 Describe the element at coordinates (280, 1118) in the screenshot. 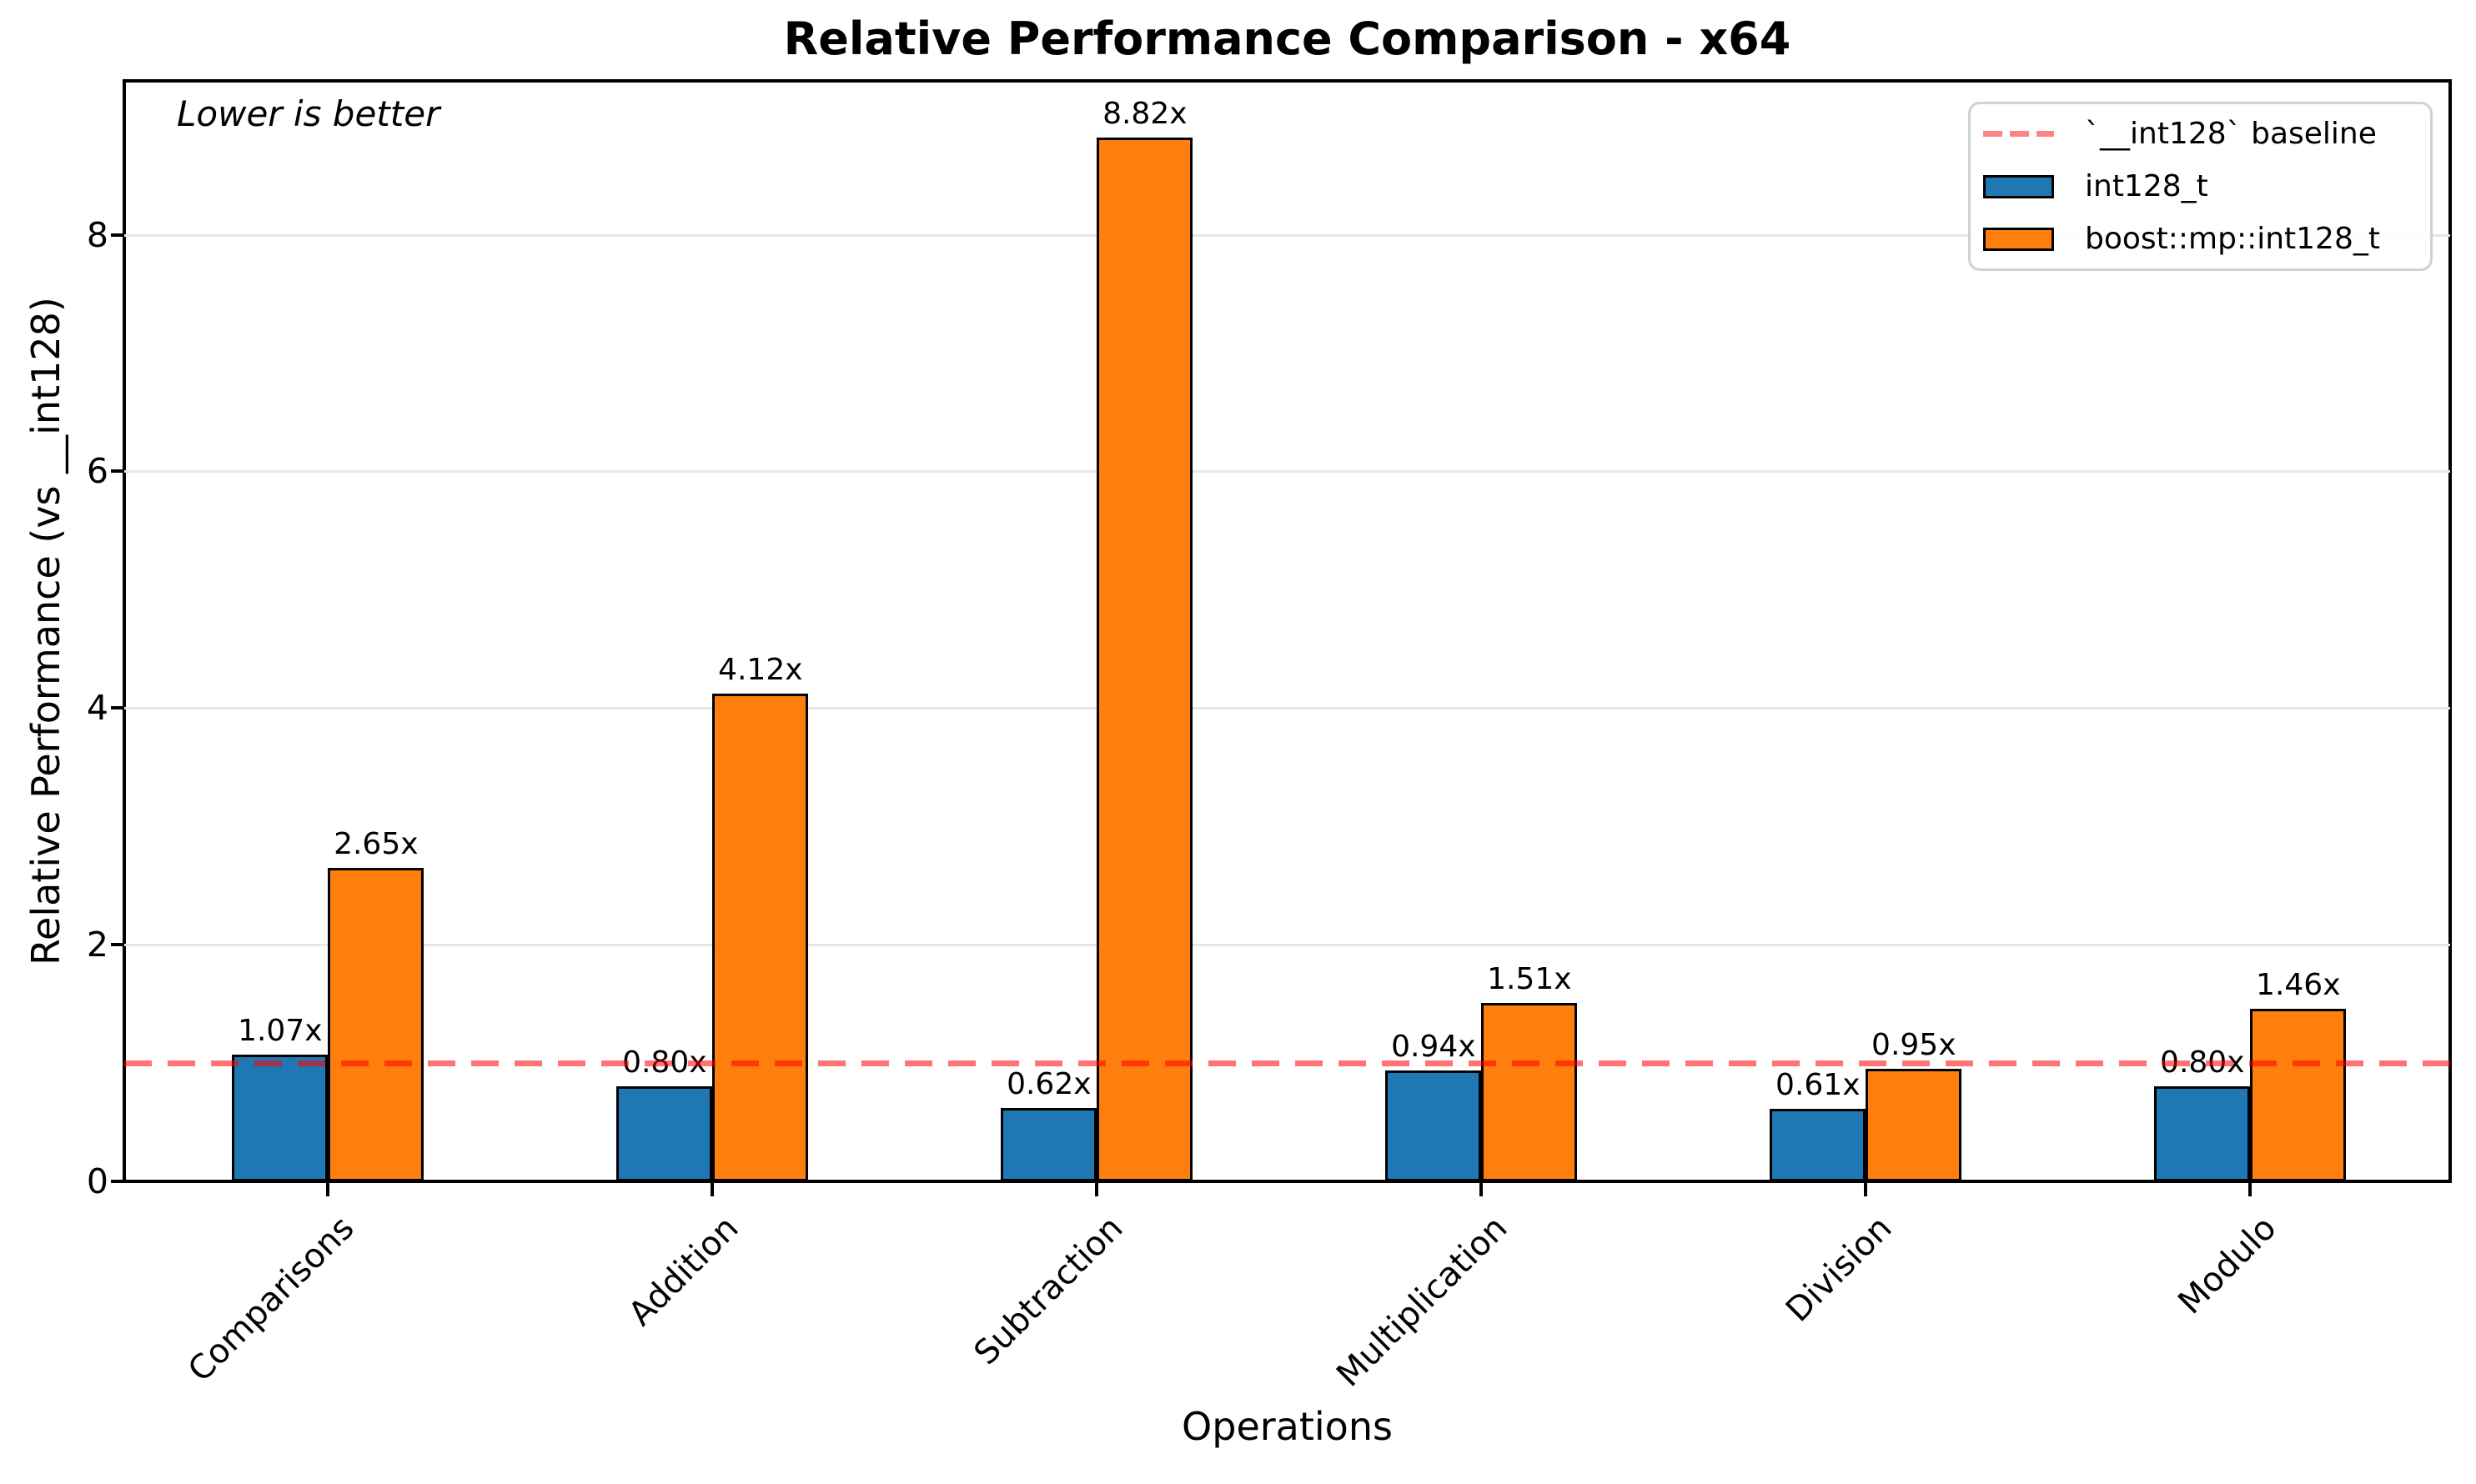

I see `bar-int128-t-comparisons` at that location.